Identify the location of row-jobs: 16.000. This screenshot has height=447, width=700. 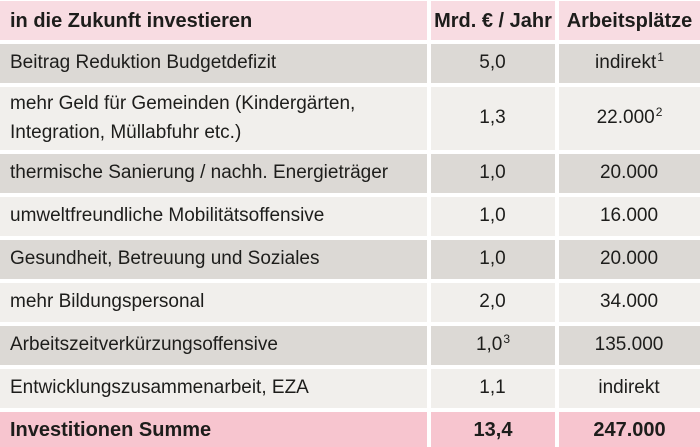
(629, 216).